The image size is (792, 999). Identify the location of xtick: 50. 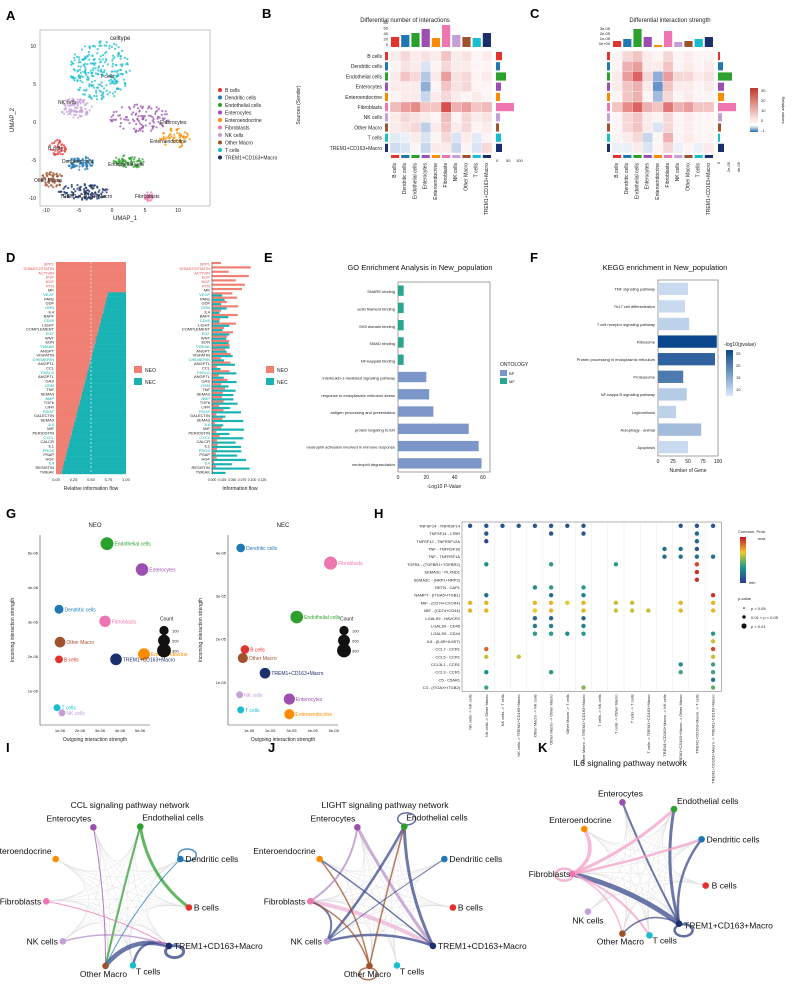
(688, 462).